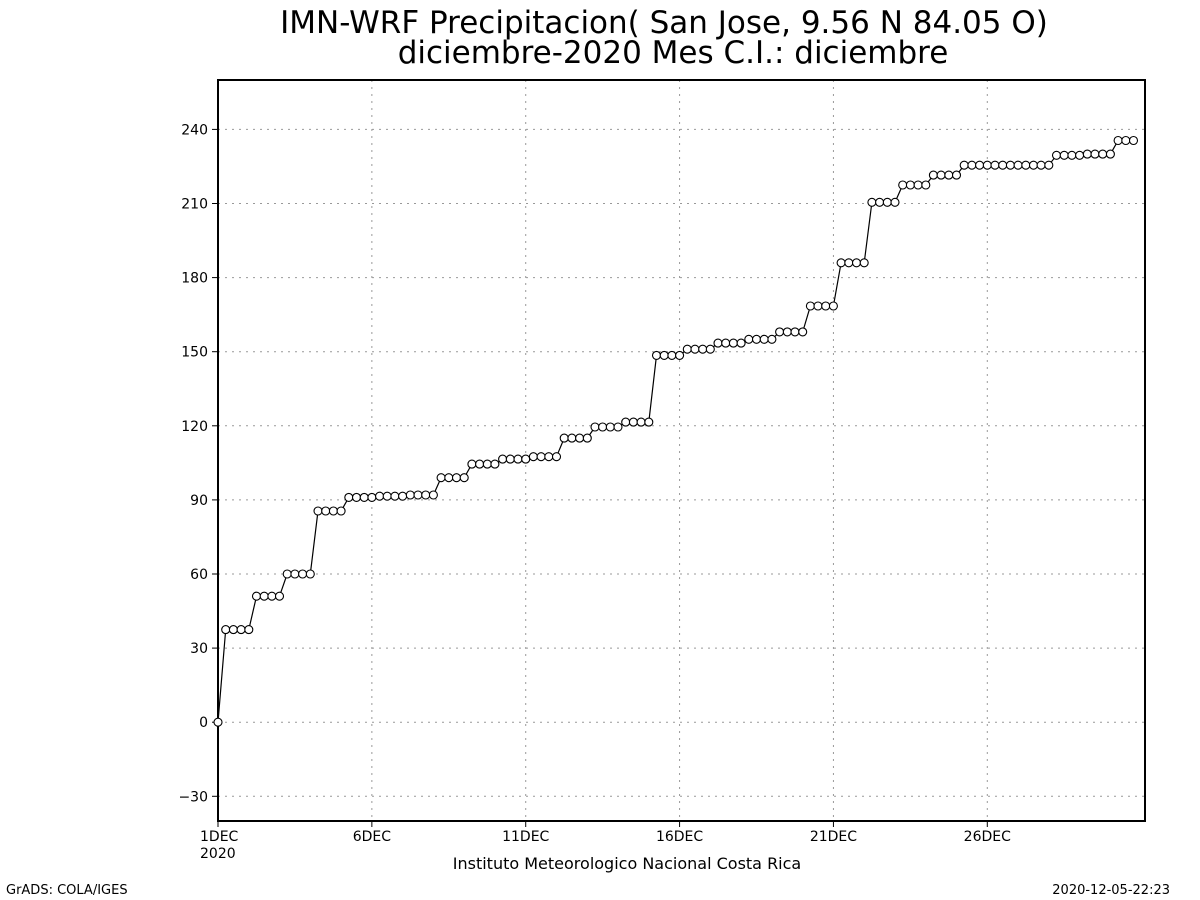  Describe the element at coordinates (194, 353) in the screenshot. I see `y-tick-label: 150` at that location.